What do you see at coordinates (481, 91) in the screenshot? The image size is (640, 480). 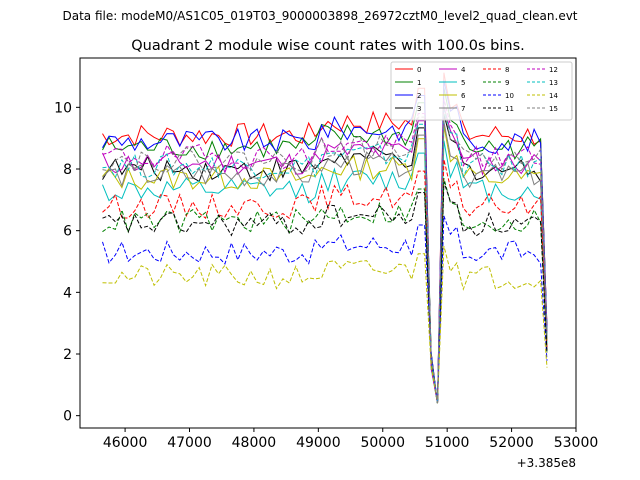 I see `legend-box` at bounding box center [481, 91].